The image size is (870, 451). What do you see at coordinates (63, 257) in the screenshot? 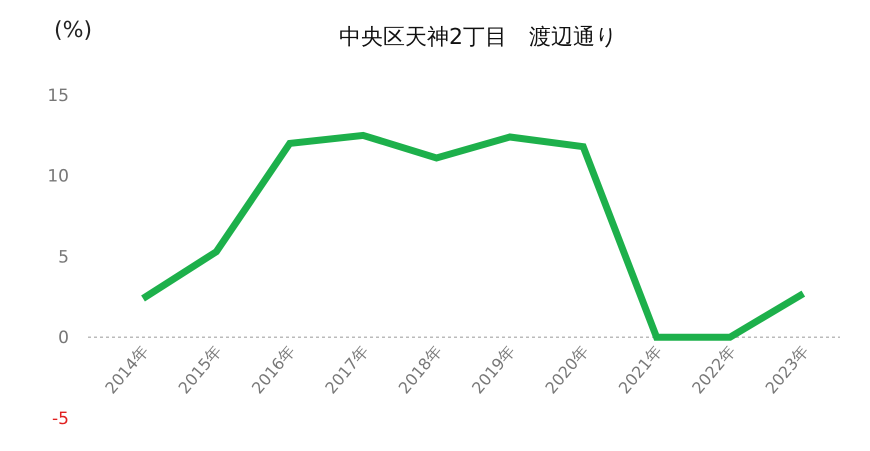
I see `y-tick-label: 5` at bounding box center [63, 257].